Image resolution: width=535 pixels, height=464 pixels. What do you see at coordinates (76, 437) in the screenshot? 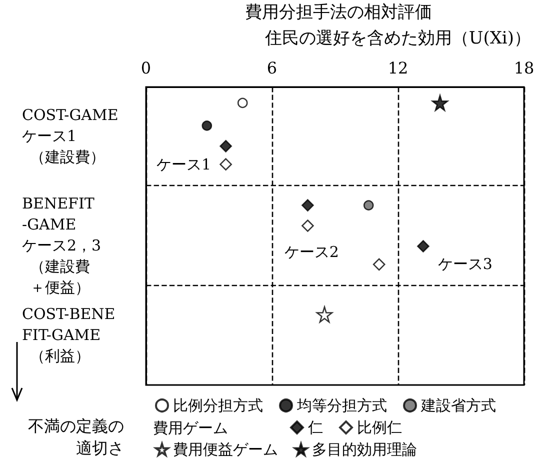
I see `text: 不満の定義の適切さ` at bounding box center [76, 437].